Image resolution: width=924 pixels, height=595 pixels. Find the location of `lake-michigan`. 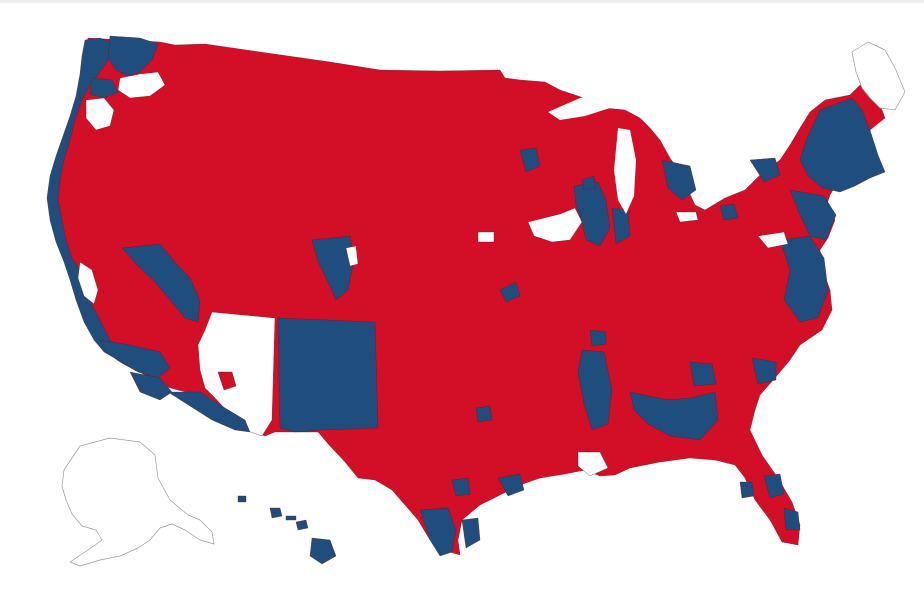

lake-michigan is located at coordinates (625, 171).